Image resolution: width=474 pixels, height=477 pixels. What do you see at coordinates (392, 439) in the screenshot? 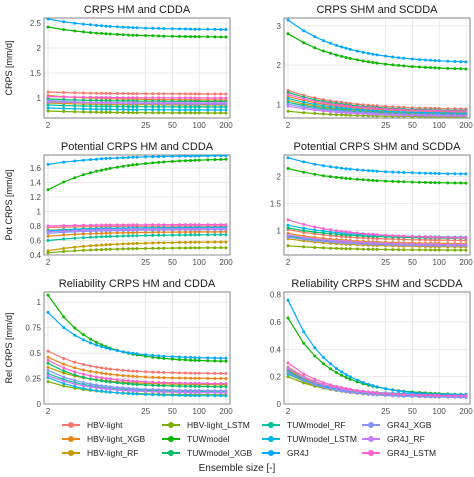
I see `legend-item: GR4J_RF` at bounding box center [392, 439].